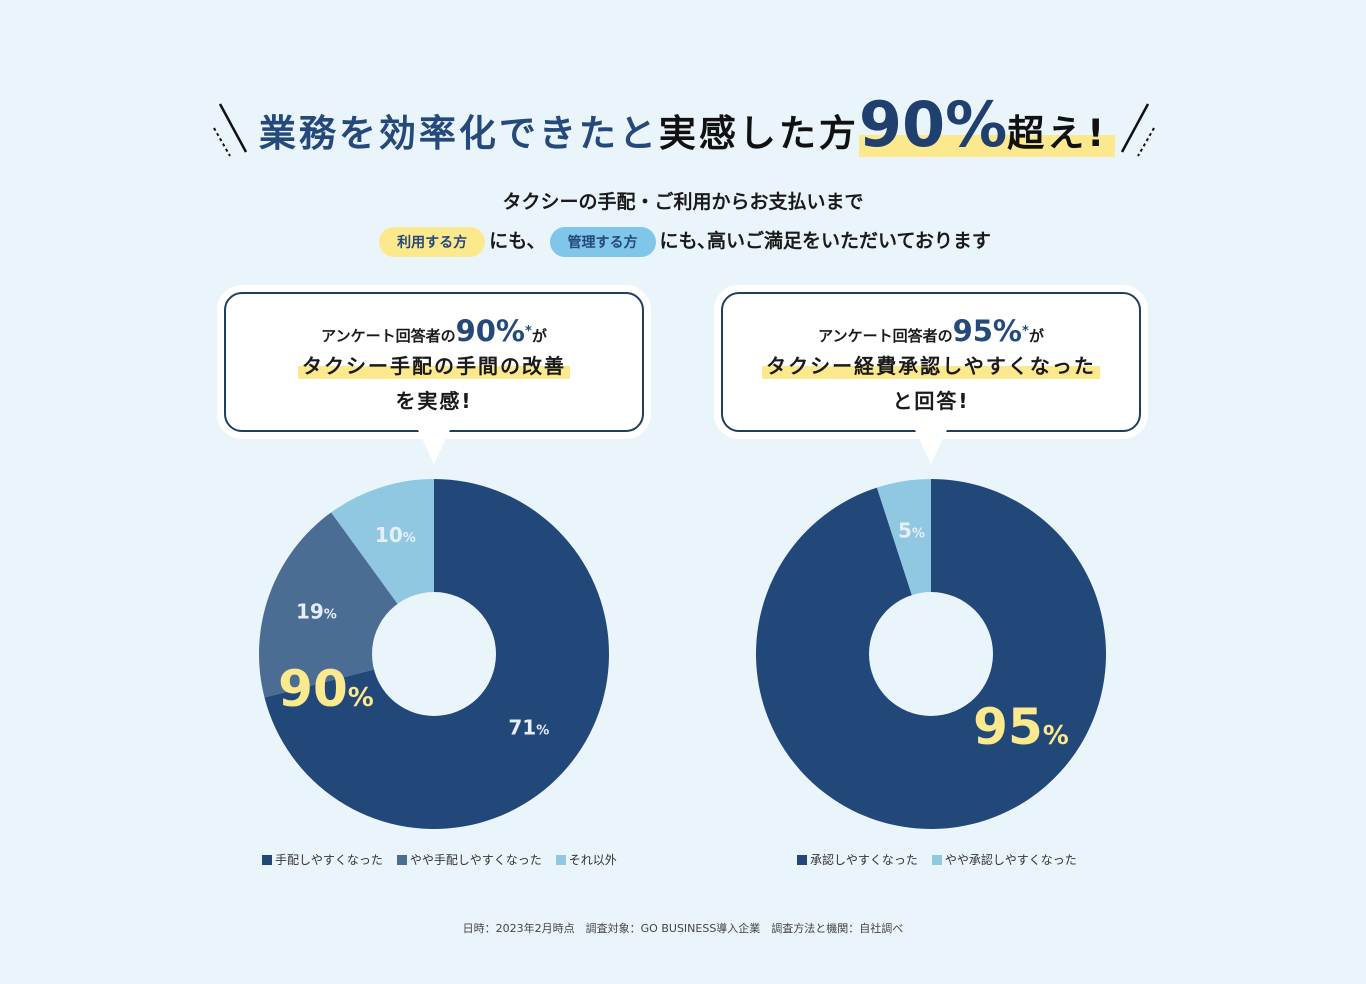 This screenshot has width=1366, height=984. I want to click on user-pill: 利用する方, so click(432, 241).